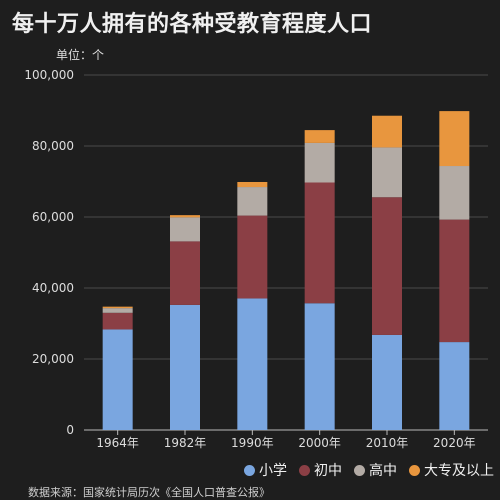  I want to click on y-tick-label: 20,000, so click(53, 359).